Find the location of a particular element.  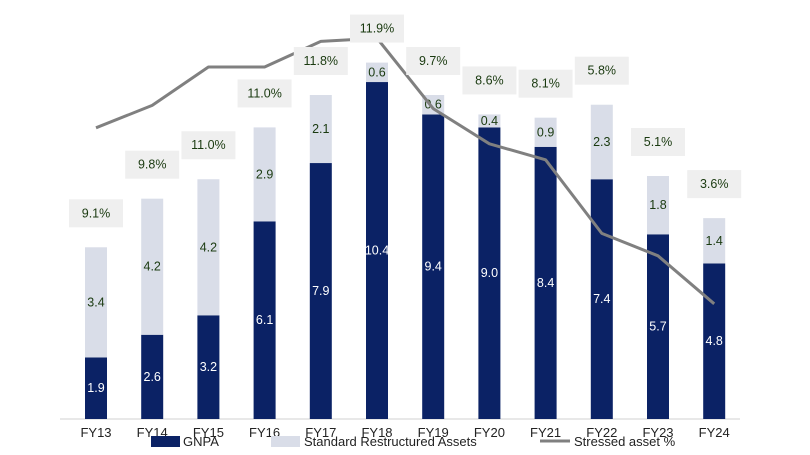

data-label-restructured-fy13: 3.4 is located at coordinates (95, 302).